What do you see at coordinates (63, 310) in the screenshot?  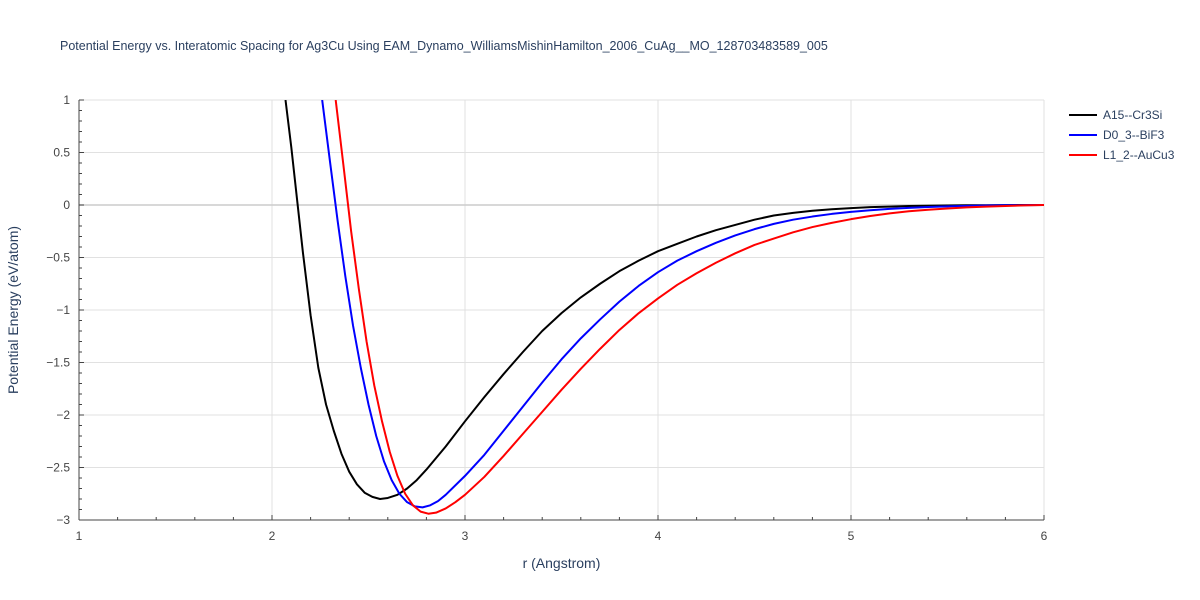 I see `y-tick-label: −1` at bounding box center [63, 310].